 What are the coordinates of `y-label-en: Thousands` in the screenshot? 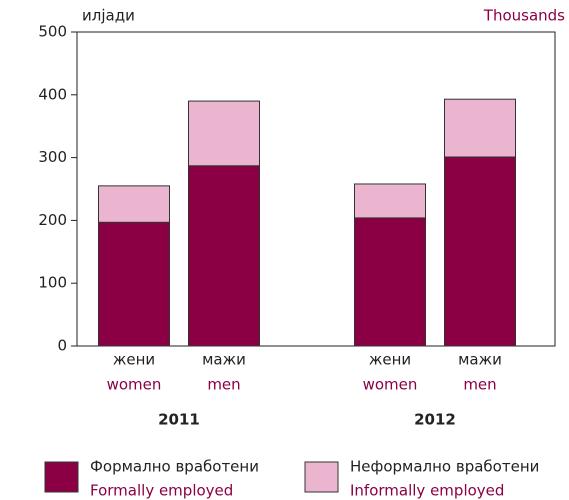 It's located at (524, 16).